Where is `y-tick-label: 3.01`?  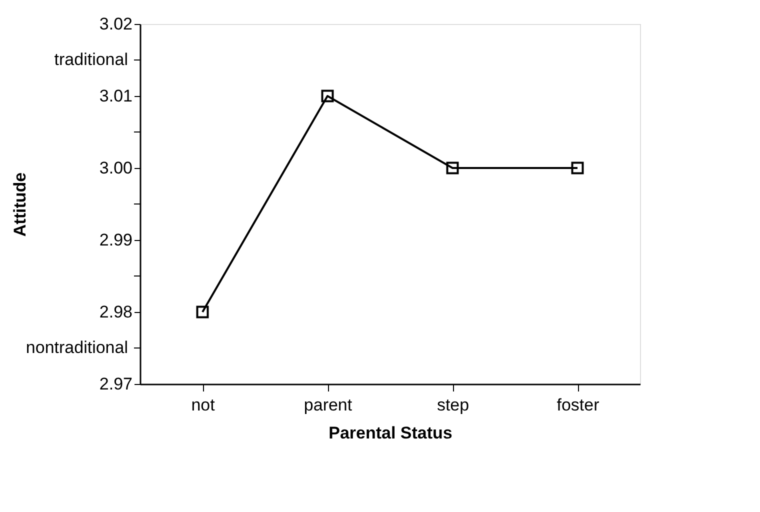 y-tick-label: 3.01 is located at coordinates (115, 96).